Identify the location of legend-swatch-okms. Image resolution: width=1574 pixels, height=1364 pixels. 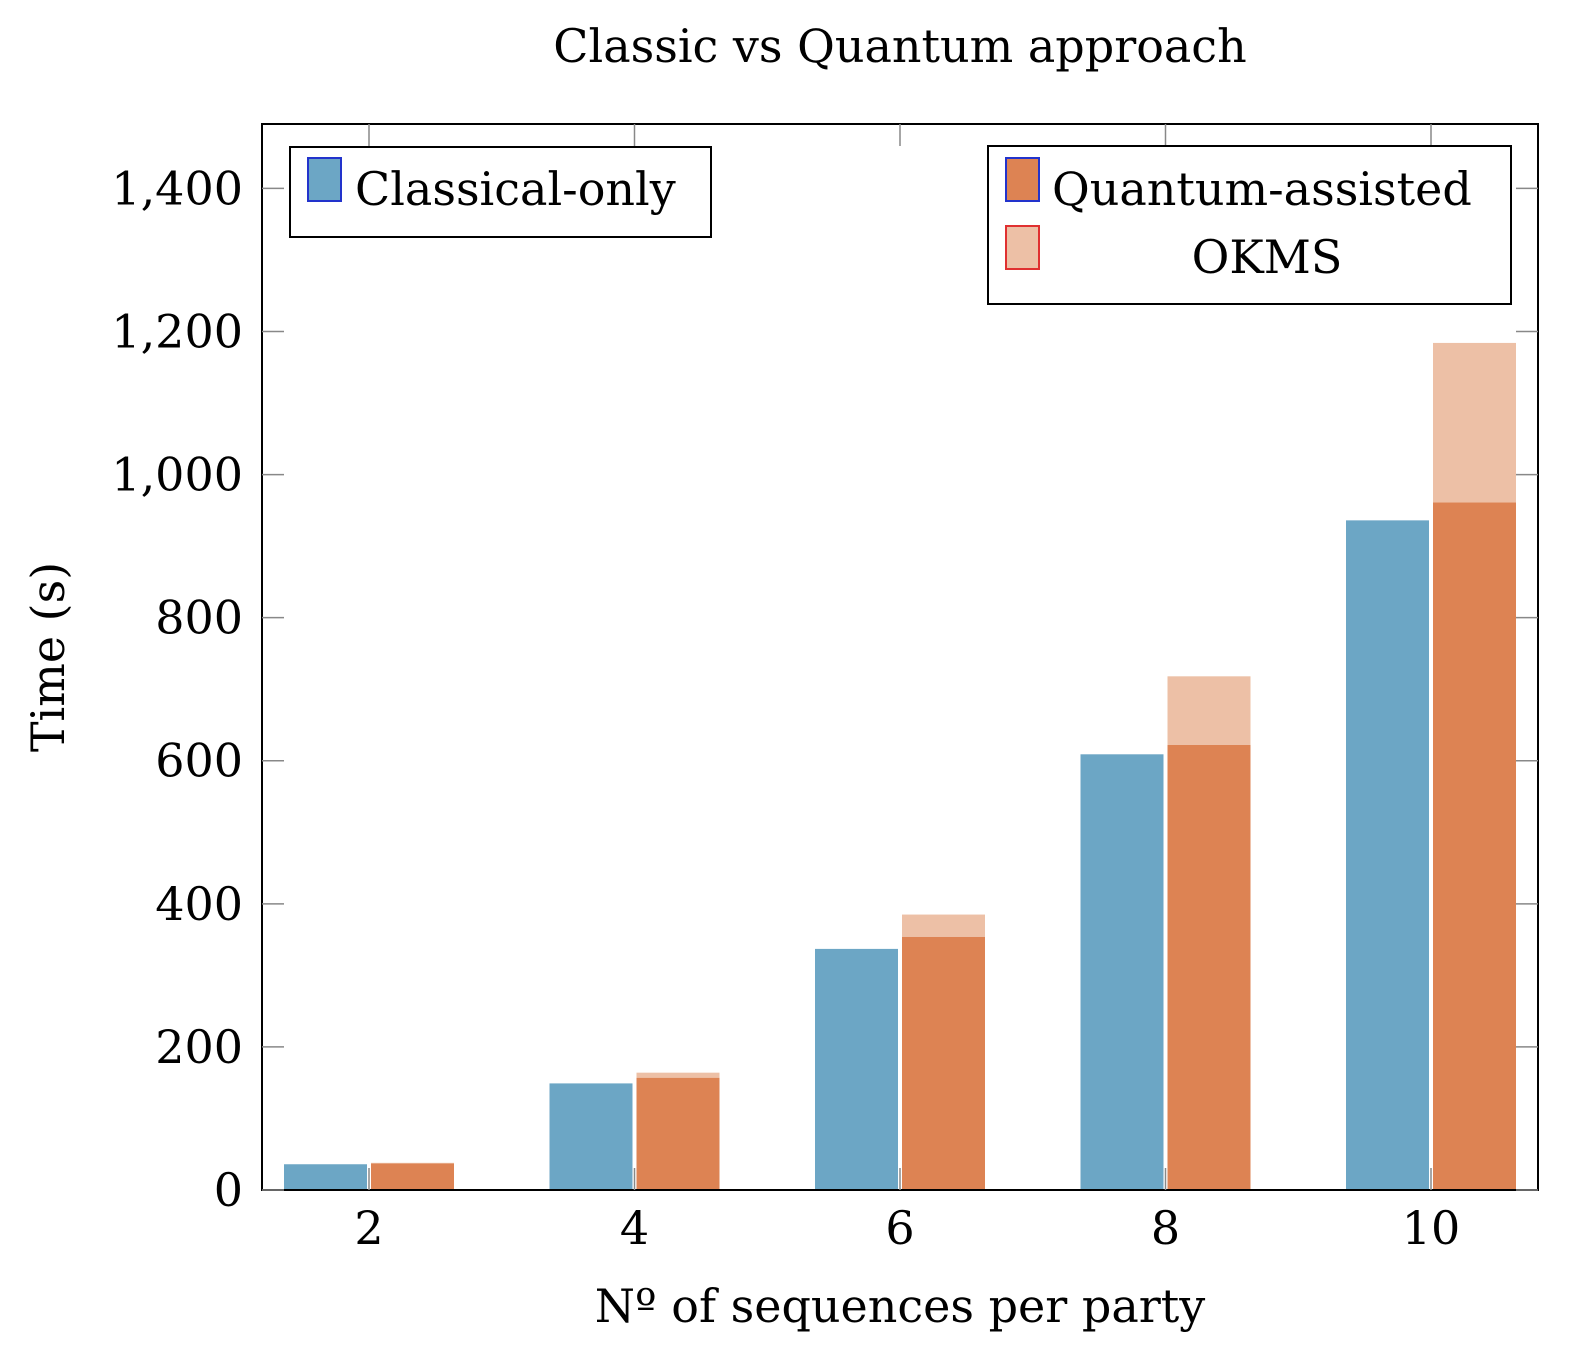
(1022, 247).